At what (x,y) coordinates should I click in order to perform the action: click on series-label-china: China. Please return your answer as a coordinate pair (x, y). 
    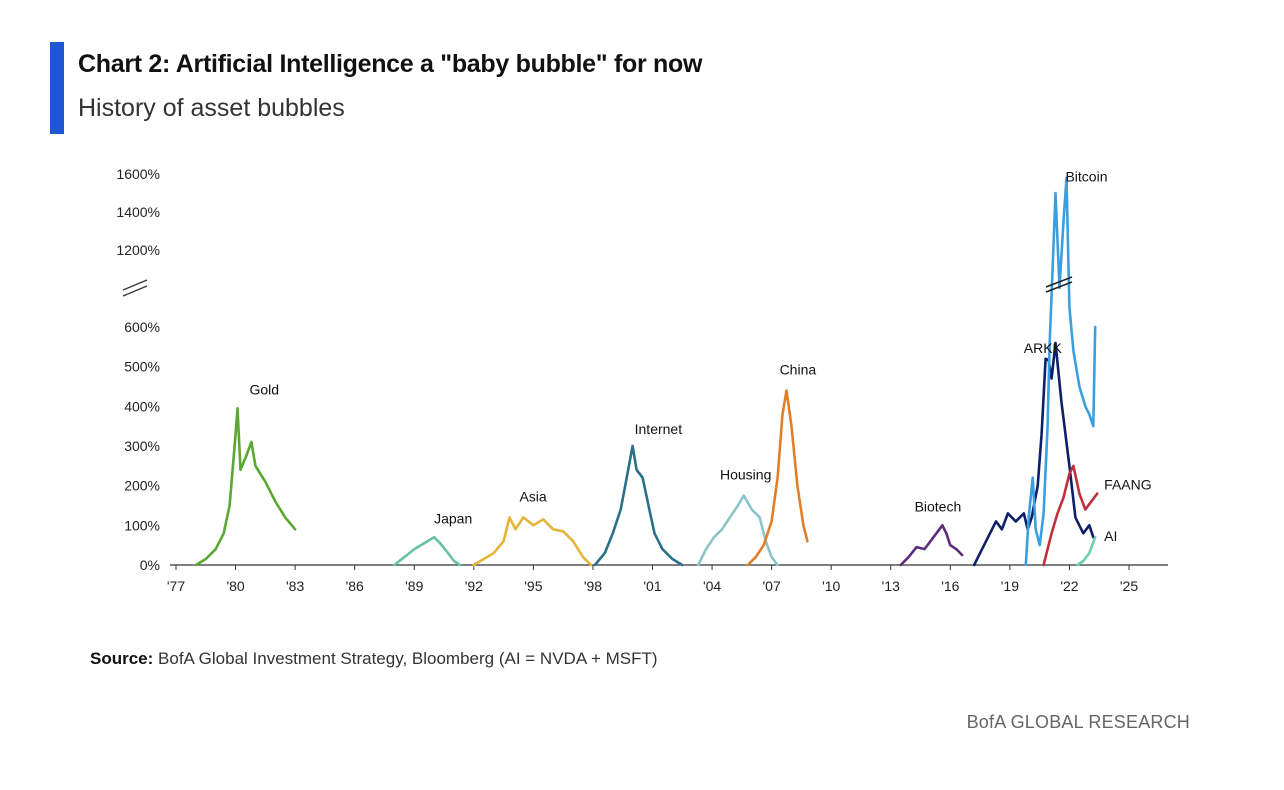
    Looking at the image, I should click on (798, 370).